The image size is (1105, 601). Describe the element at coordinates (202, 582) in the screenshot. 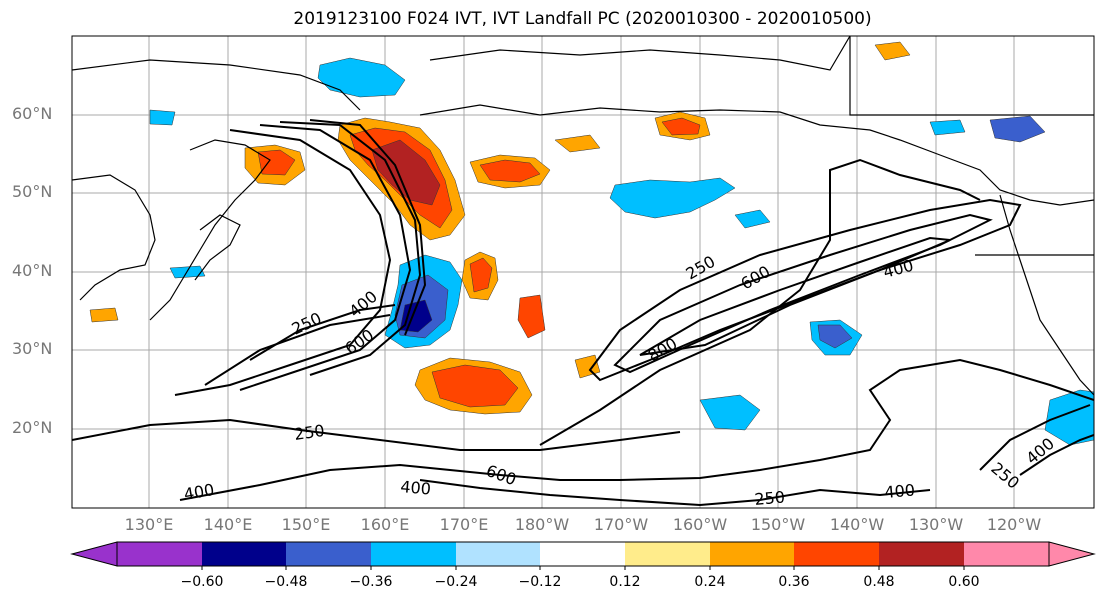

I see `colorbar-tick-label: −0.60` at that location.